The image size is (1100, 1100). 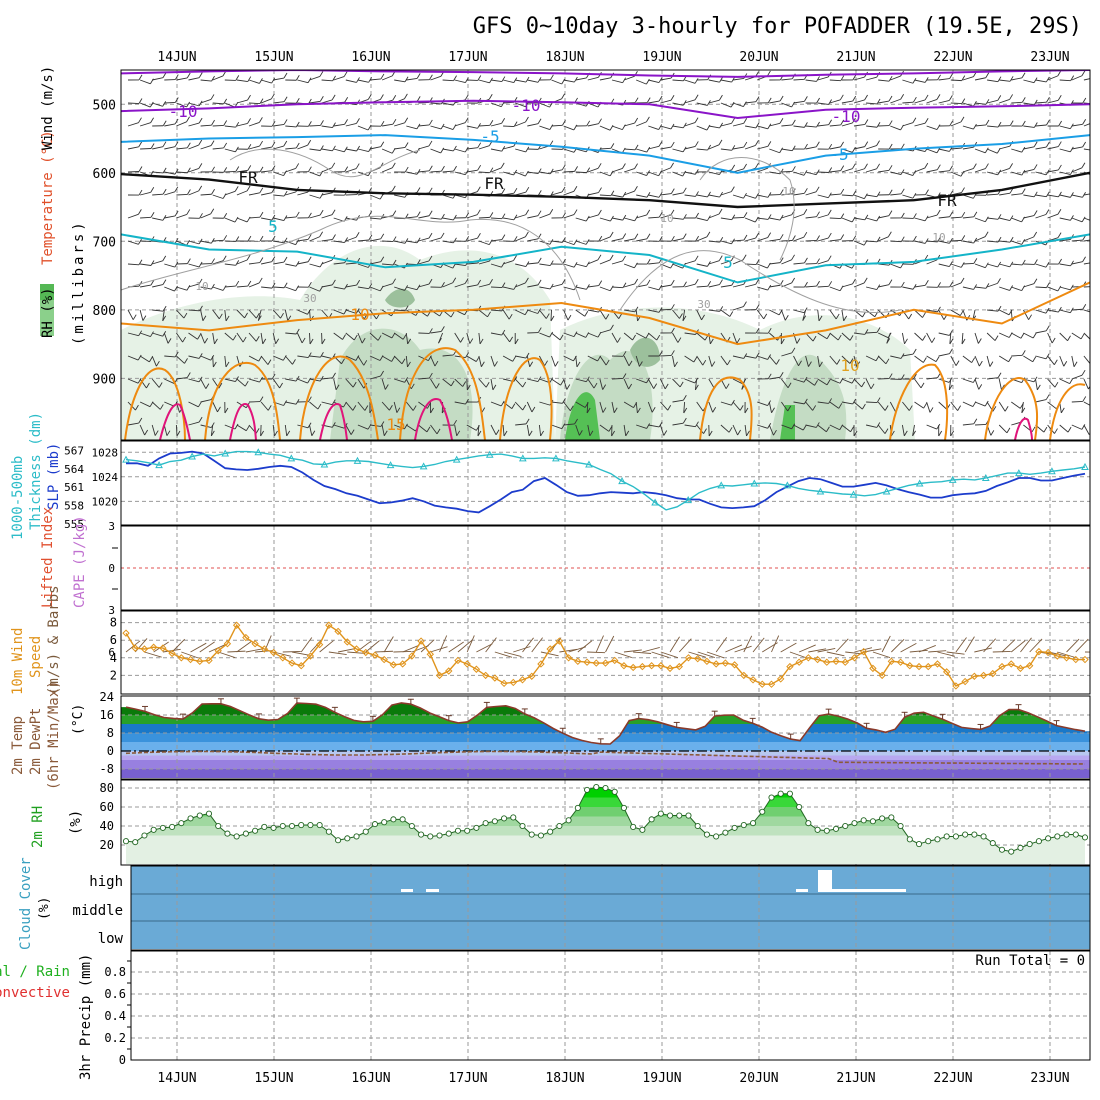 What do you see at coordinates (107, 807) in the screenshot?
I see `rh-tick-label: 60` at bounding box center [107, 807].